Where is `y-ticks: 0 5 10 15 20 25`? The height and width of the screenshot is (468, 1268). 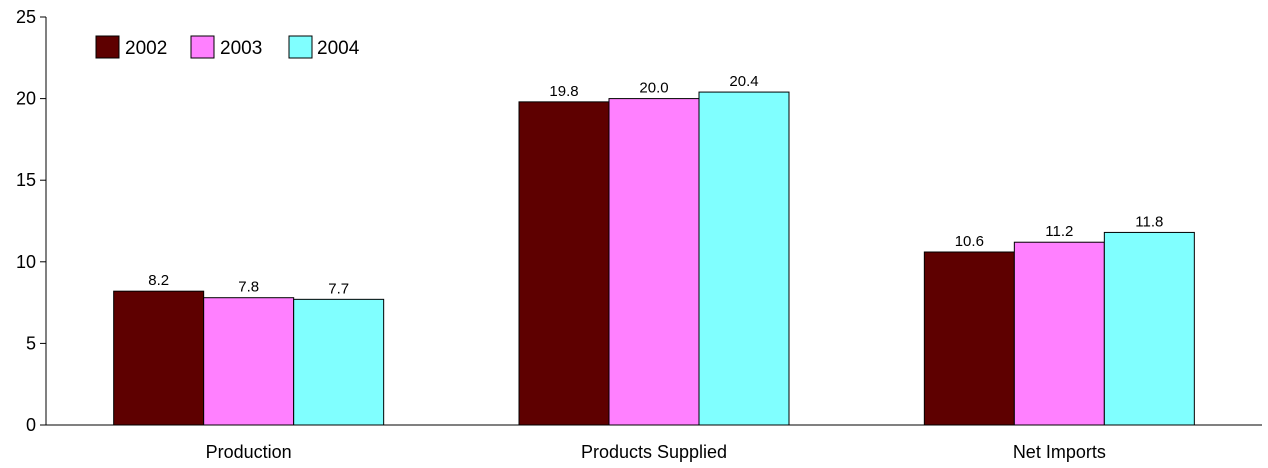 y-ticks: 0 5 10 15 20 25 is located at coordinates (31, 221).